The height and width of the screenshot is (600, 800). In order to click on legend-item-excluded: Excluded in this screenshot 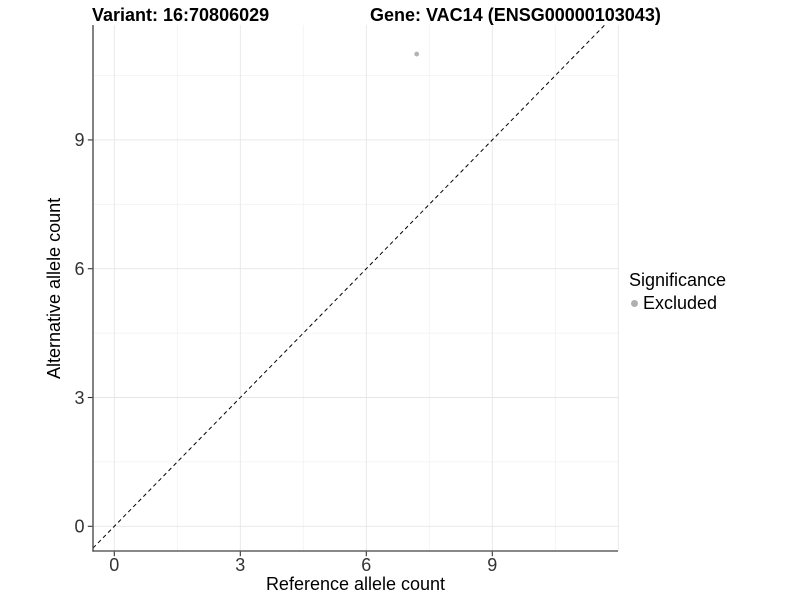, I will do `click(677, 303)`.